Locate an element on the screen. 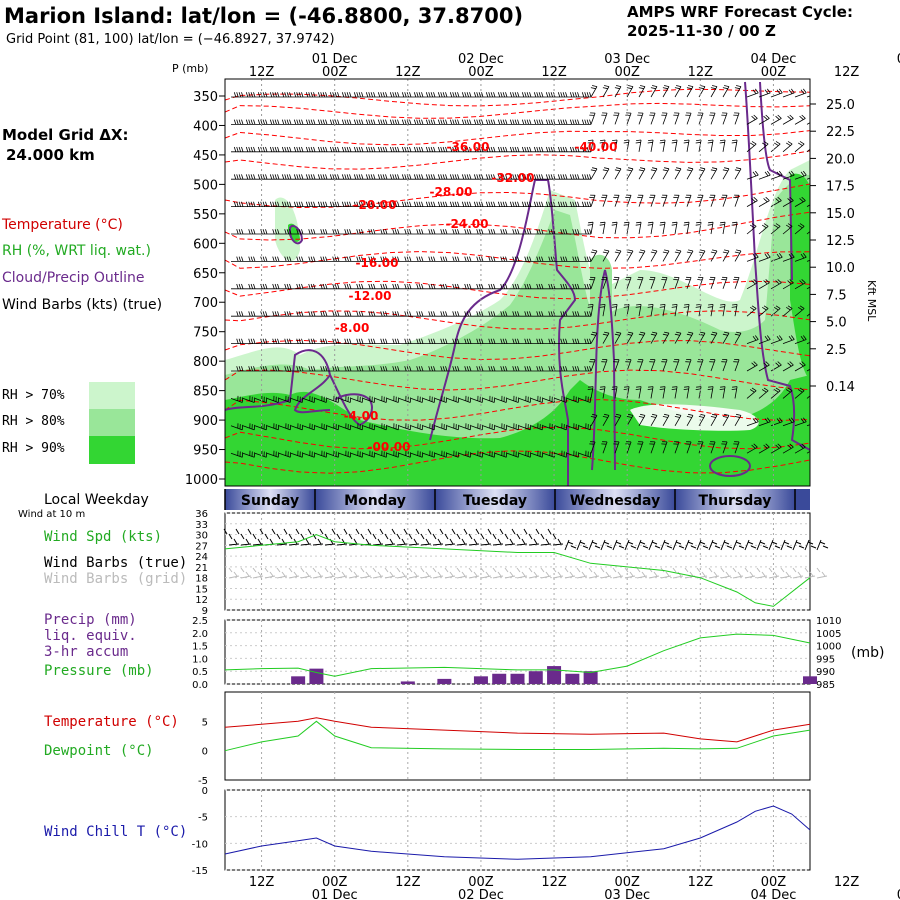 The height and width of the screenshot is (900, 900). bottom-time-tick: 12Z is located at coordinates (408, 882).